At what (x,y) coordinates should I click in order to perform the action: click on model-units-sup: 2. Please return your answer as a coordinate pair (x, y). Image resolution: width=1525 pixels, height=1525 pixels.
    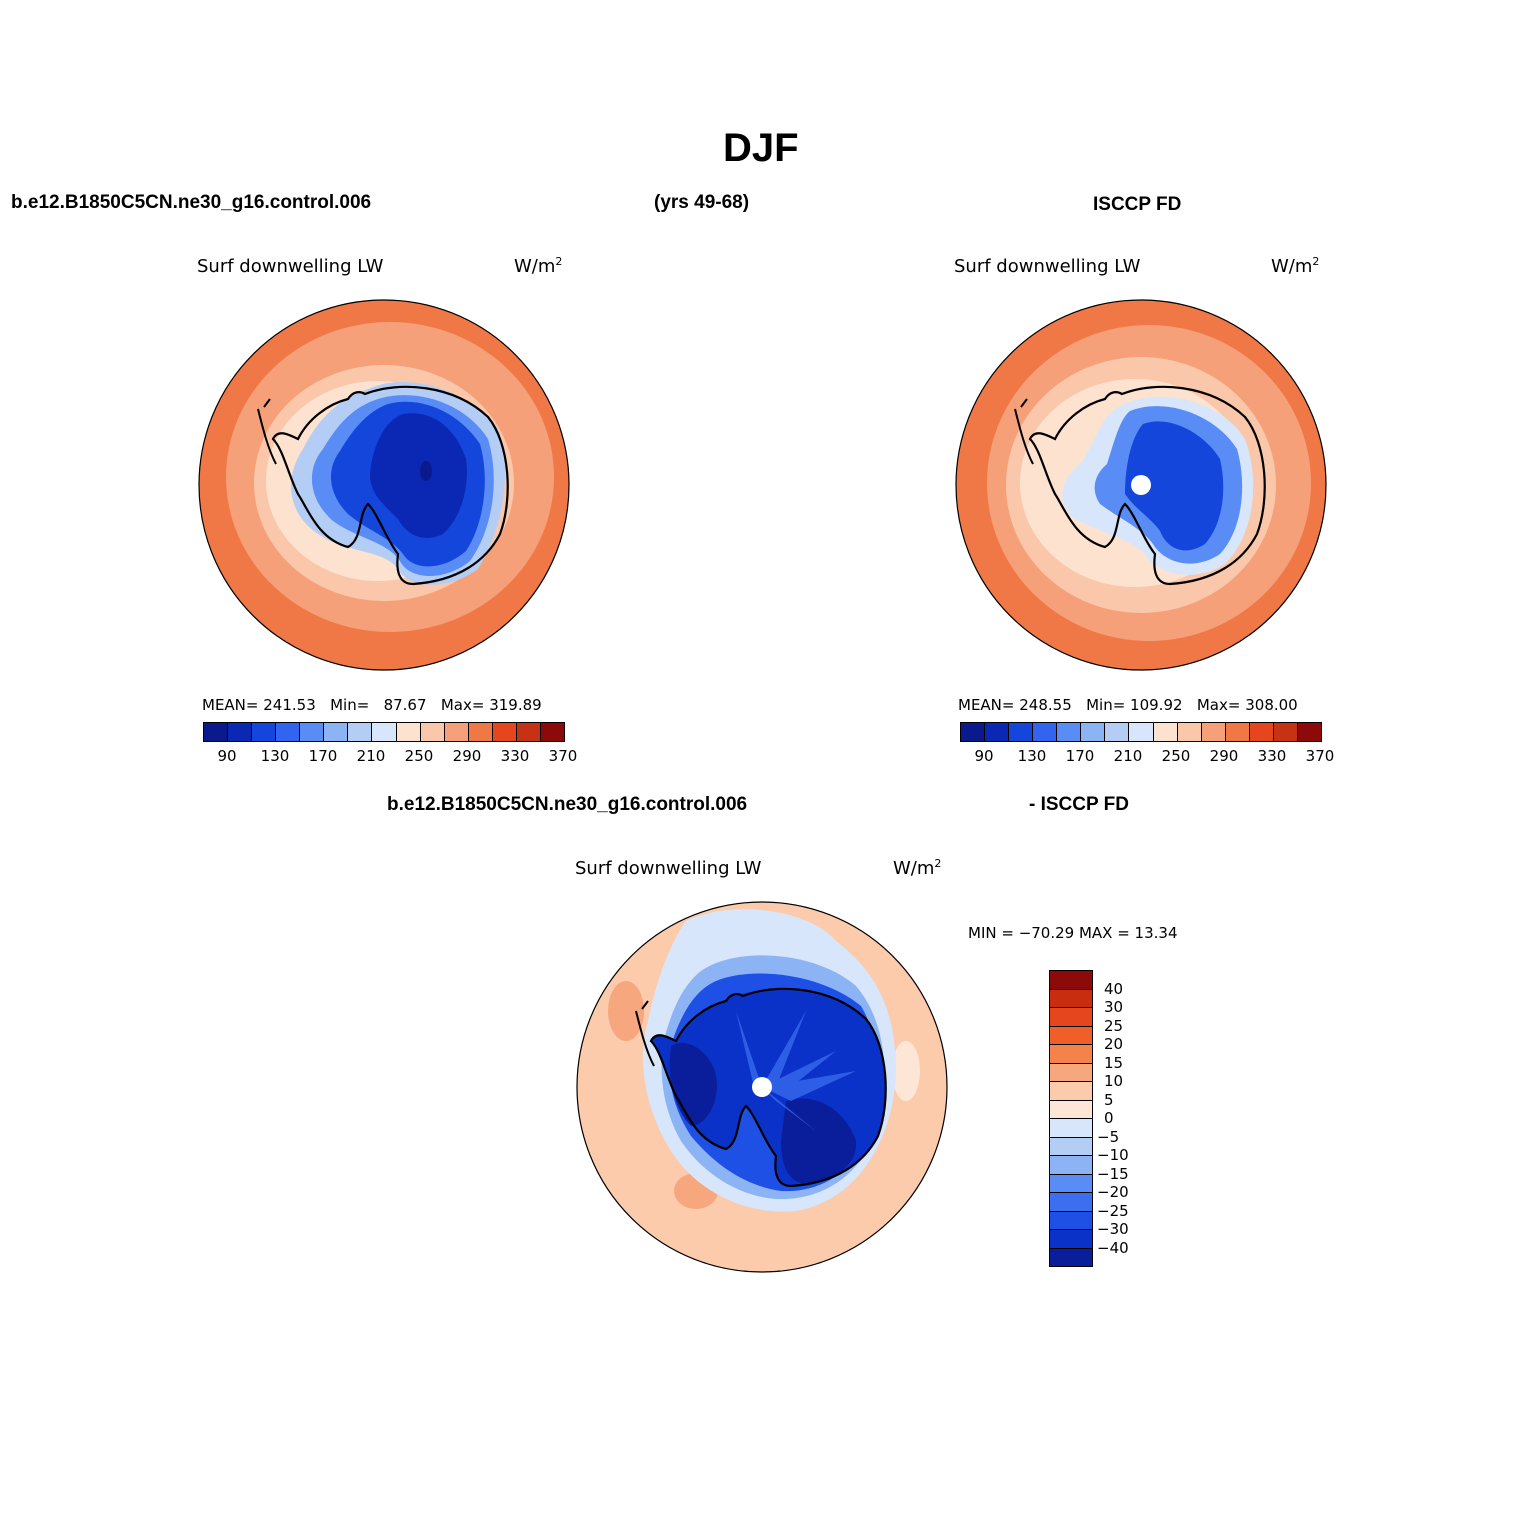
    Looking at the image, I should click on (559, 261).